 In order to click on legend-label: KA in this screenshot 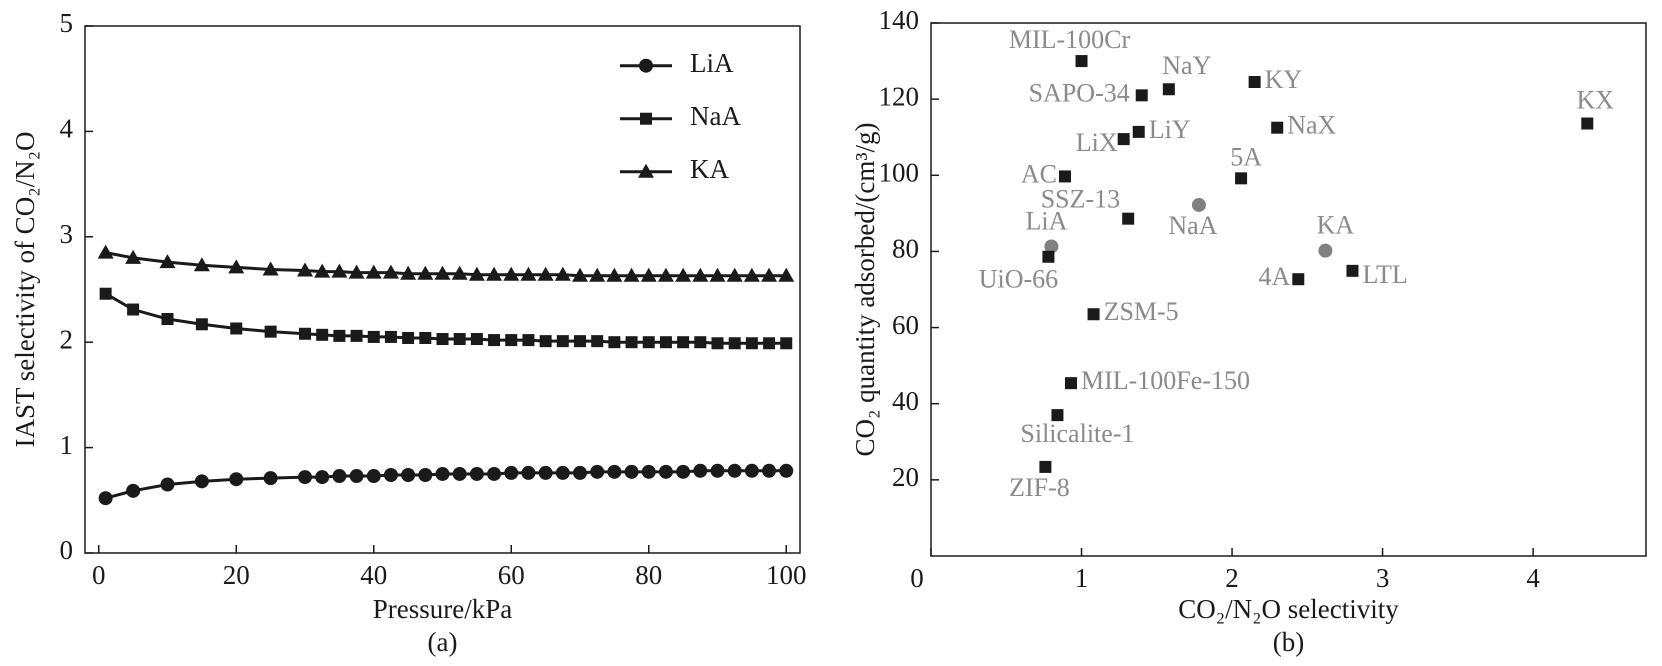, I will do `click(709, 169)`.